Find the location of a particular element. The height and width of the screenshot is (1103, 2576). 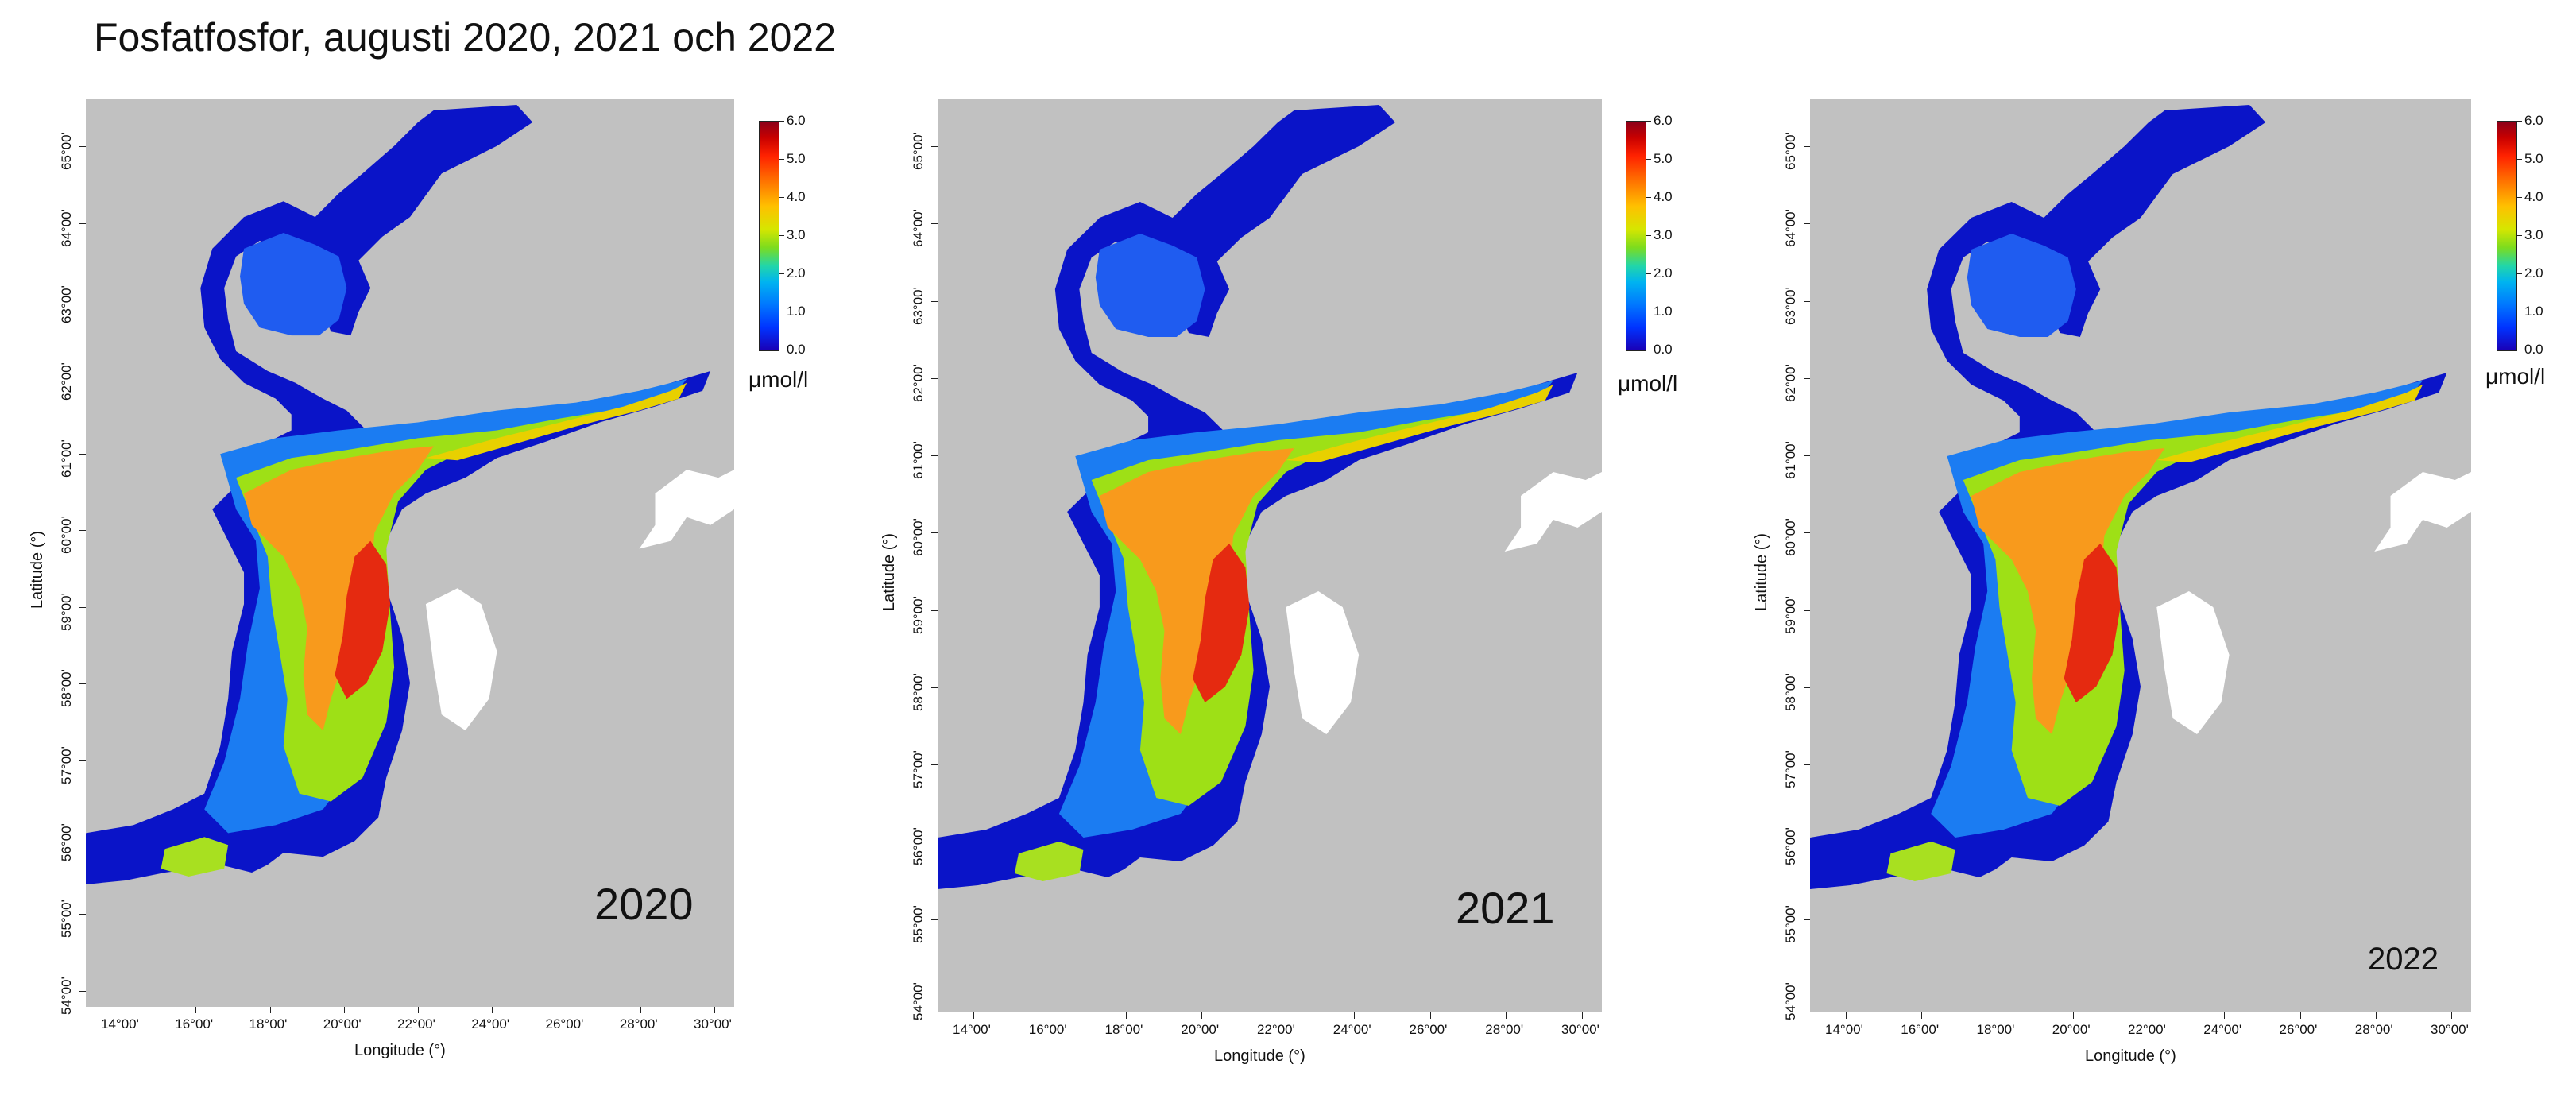

longitude-tick-label: 16°00' is located at coordinates (1047, 1029).